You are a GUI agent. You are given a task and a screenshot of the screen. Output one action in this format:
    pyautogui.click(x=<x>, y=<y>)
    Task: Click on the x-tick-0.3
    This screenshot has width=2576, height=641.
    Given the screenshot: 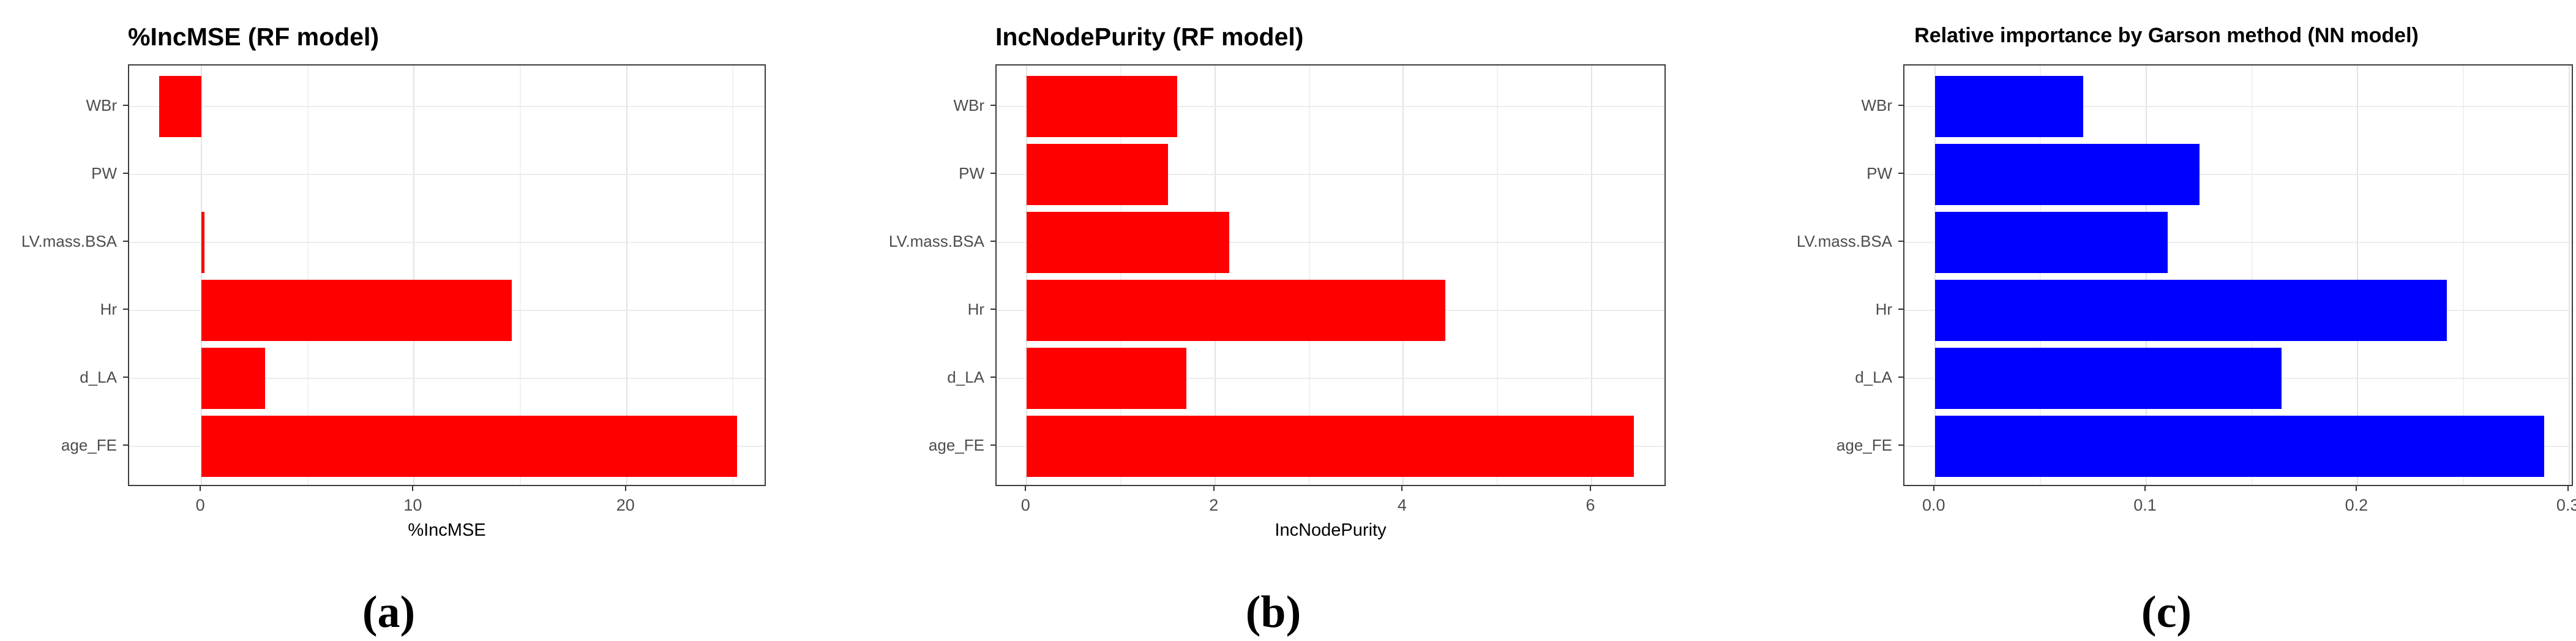 What is the action you would take?
    pyautogui.click(x=2568, y=488)
    